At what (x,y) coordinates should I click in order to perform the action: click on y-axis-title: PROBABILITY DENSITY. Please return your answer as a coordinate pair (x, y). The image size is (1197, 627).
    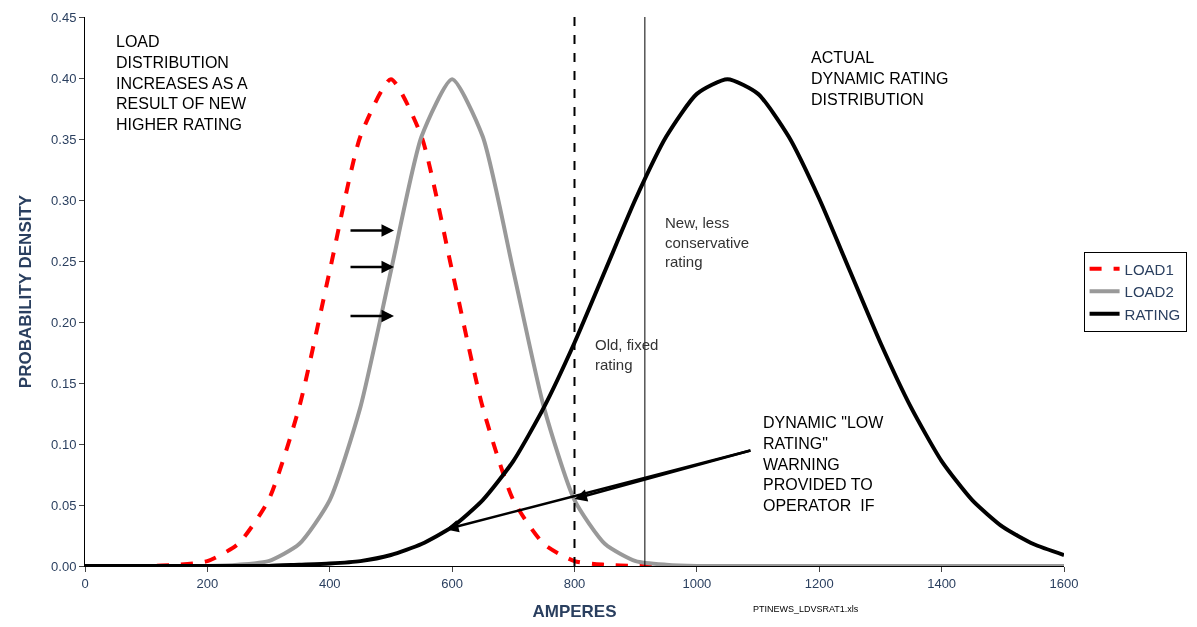
    Looking at the image, I should click on (25, 291).